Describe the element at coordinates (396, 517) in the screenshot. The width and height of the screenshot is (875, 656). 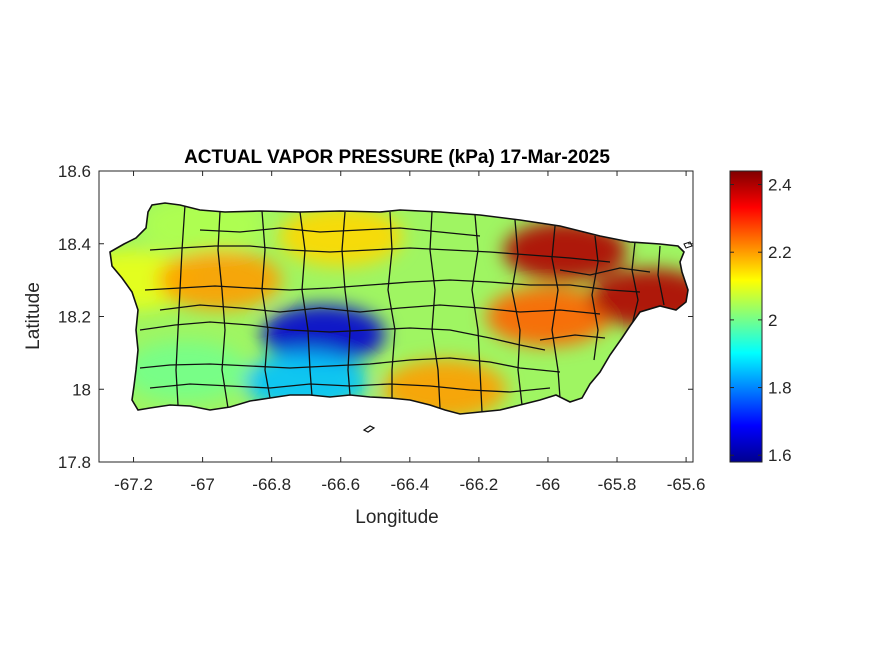
I see `x-axis-label: Longitude` at that location.